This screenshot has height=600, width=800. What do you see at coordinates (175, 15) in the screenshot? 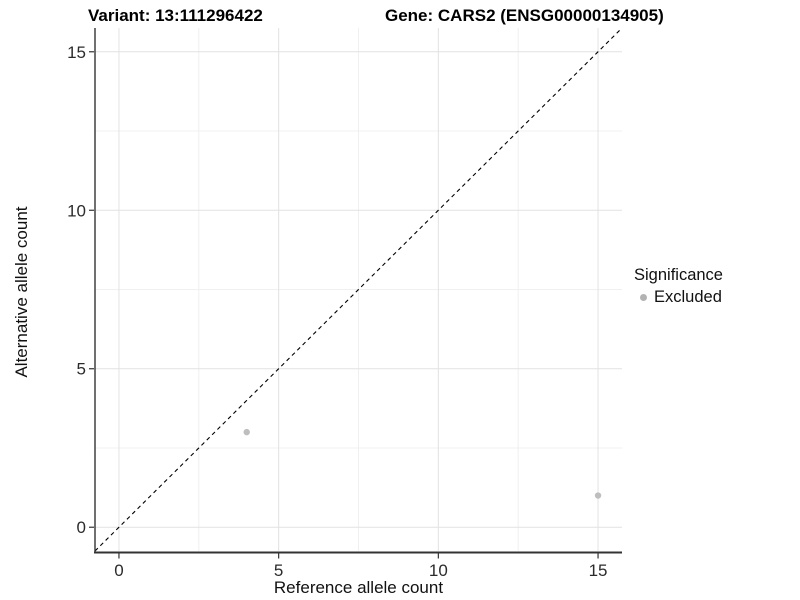
I see `plot-title-variant: Variant: 13:111296422` at bounding box center [175, 15].